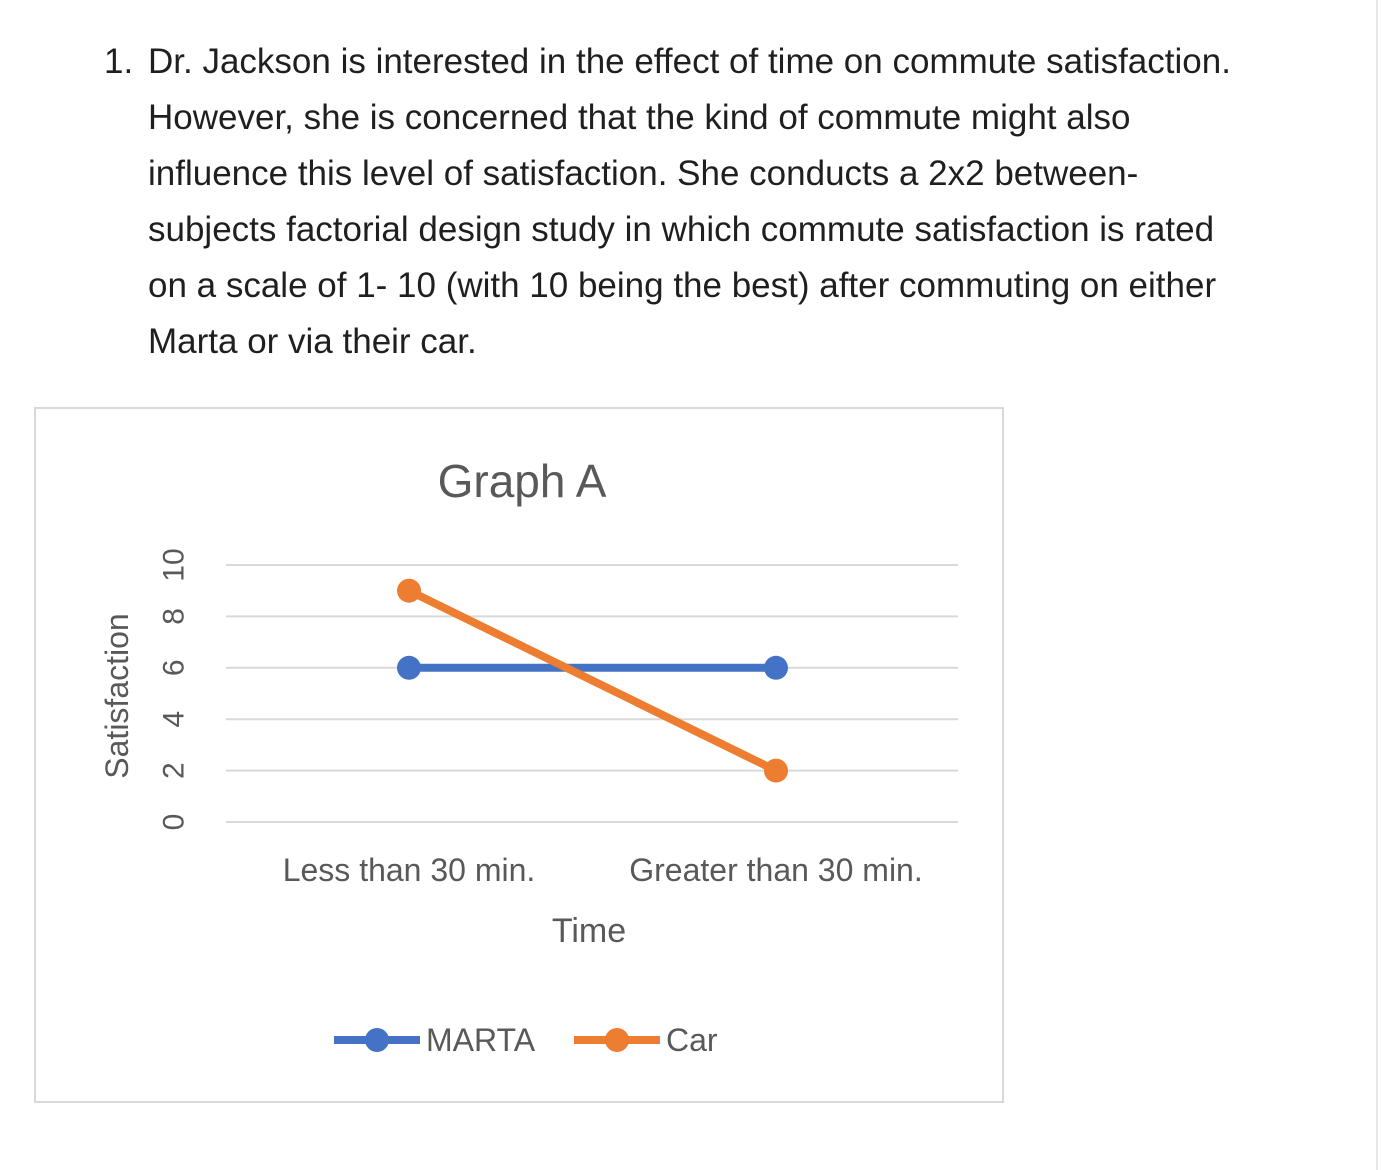 The height and width of the screenshot is (1170, 1382). Describe the element at coordinates (409, 870) in the screenshot. I see `x-tick-label: Less than 30 min.` at that location.